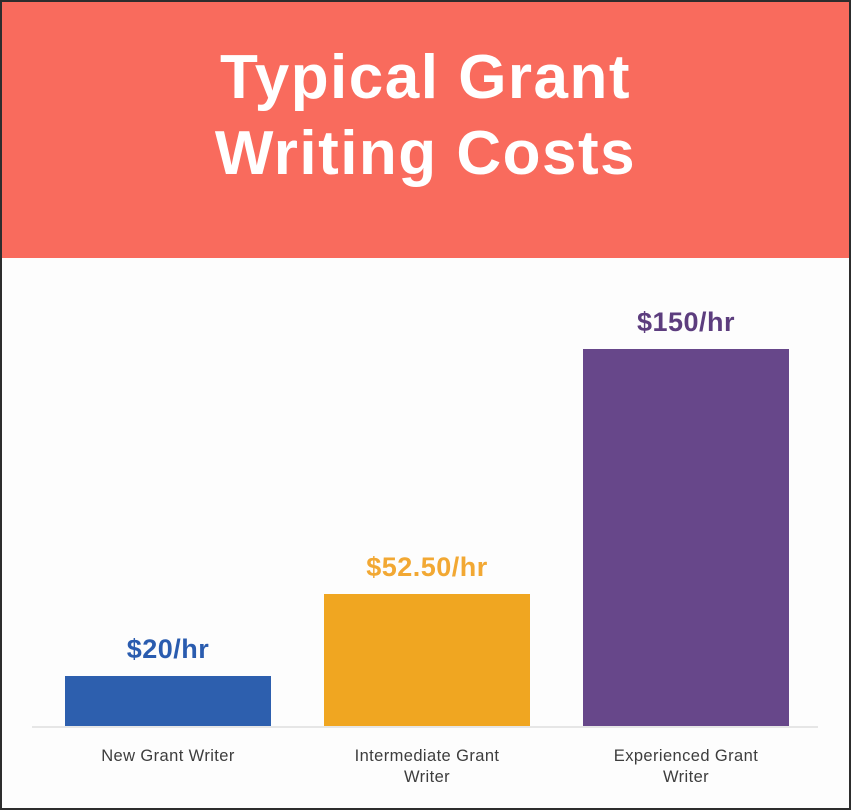 The height and width of the screenshot is (810, 851). Describe the element at coordinates (427, 567) in the screenshot. I see `value-label-intermediate-grant-writer: $52.50/hr` at that location.